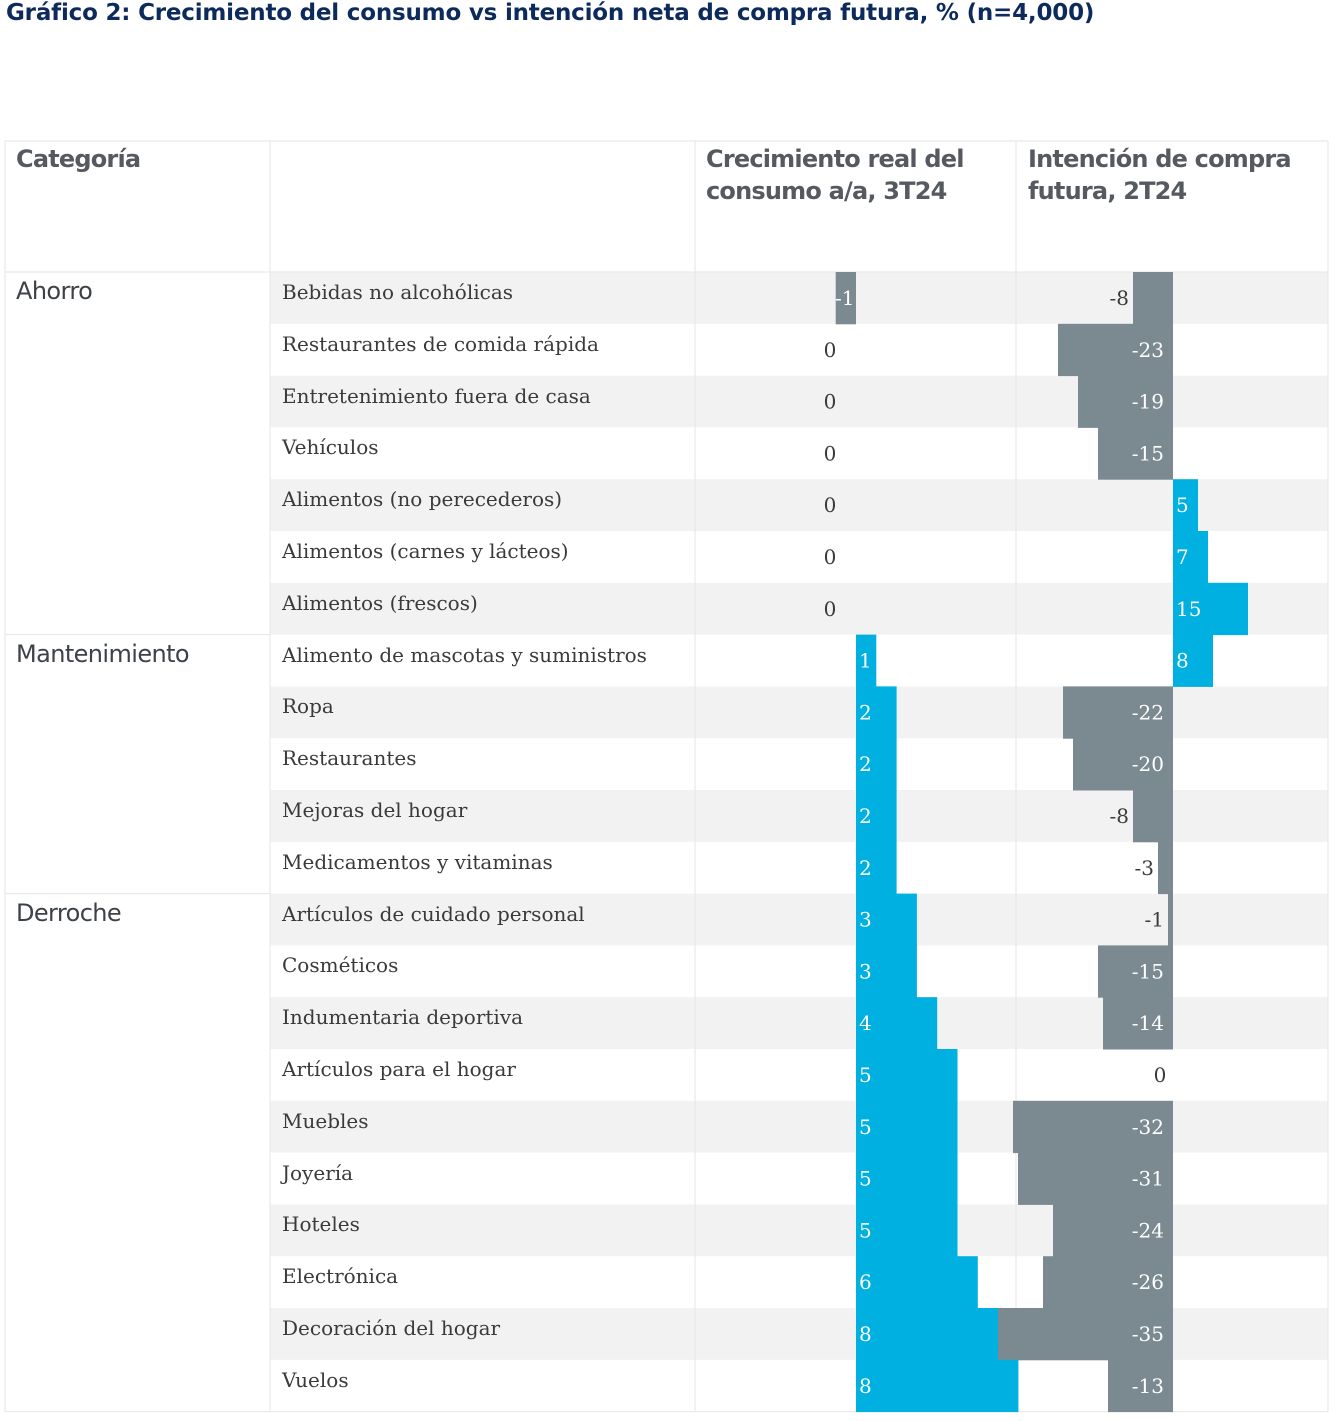 Image resolution: width=1337 pixels, height=1421 pixels. I want to click on label-intention: 7, so click(1182, 557).